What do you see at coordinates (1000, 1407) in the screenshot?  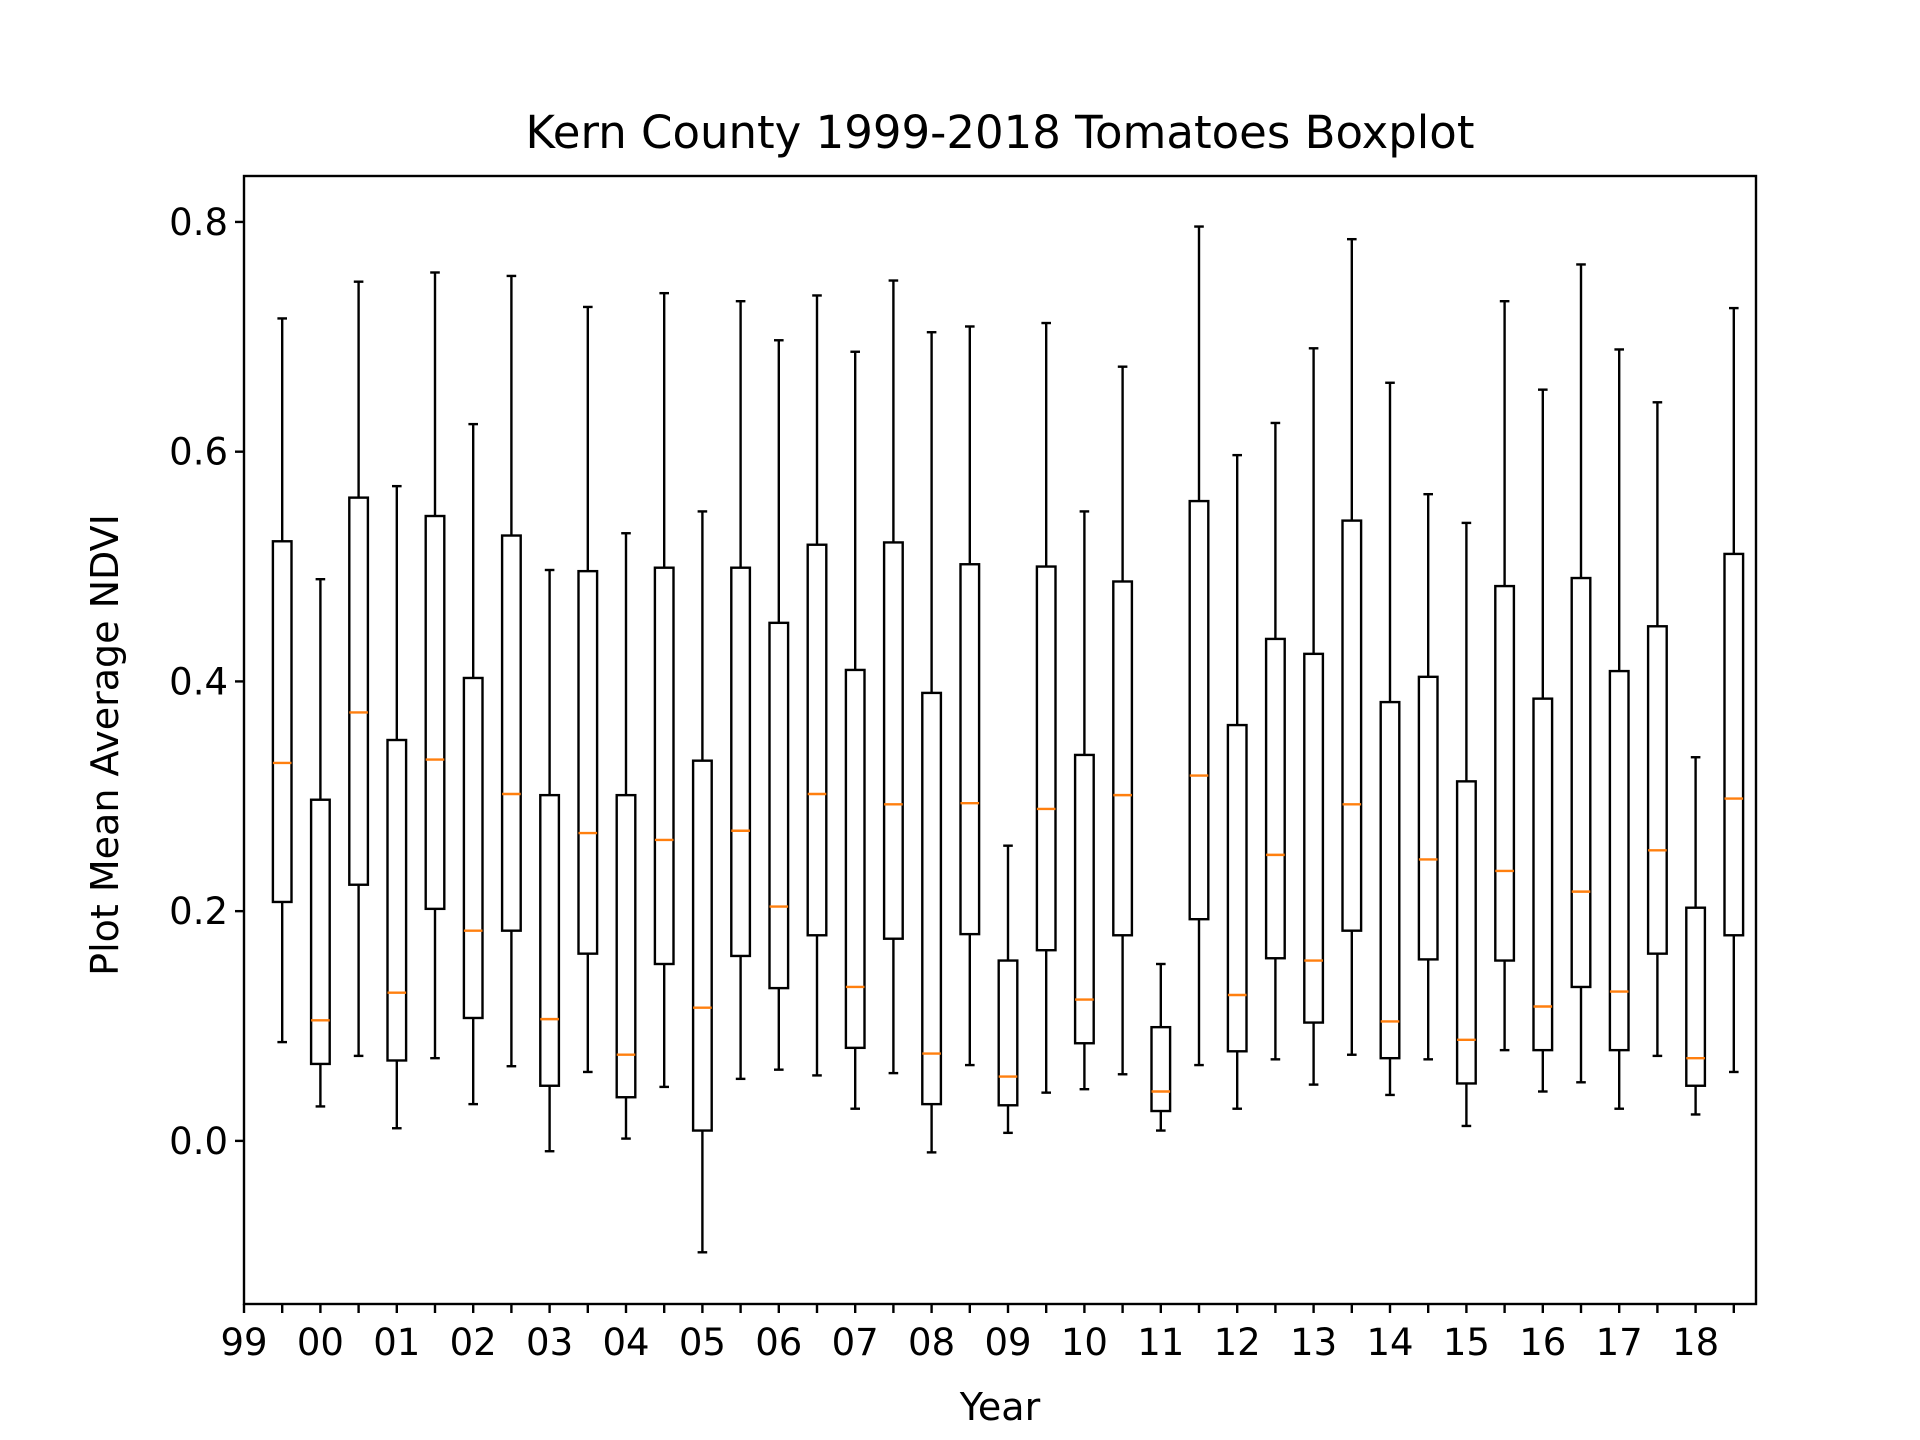 I see `x-axis-label: Year` at bounding box center [1000, 1407].